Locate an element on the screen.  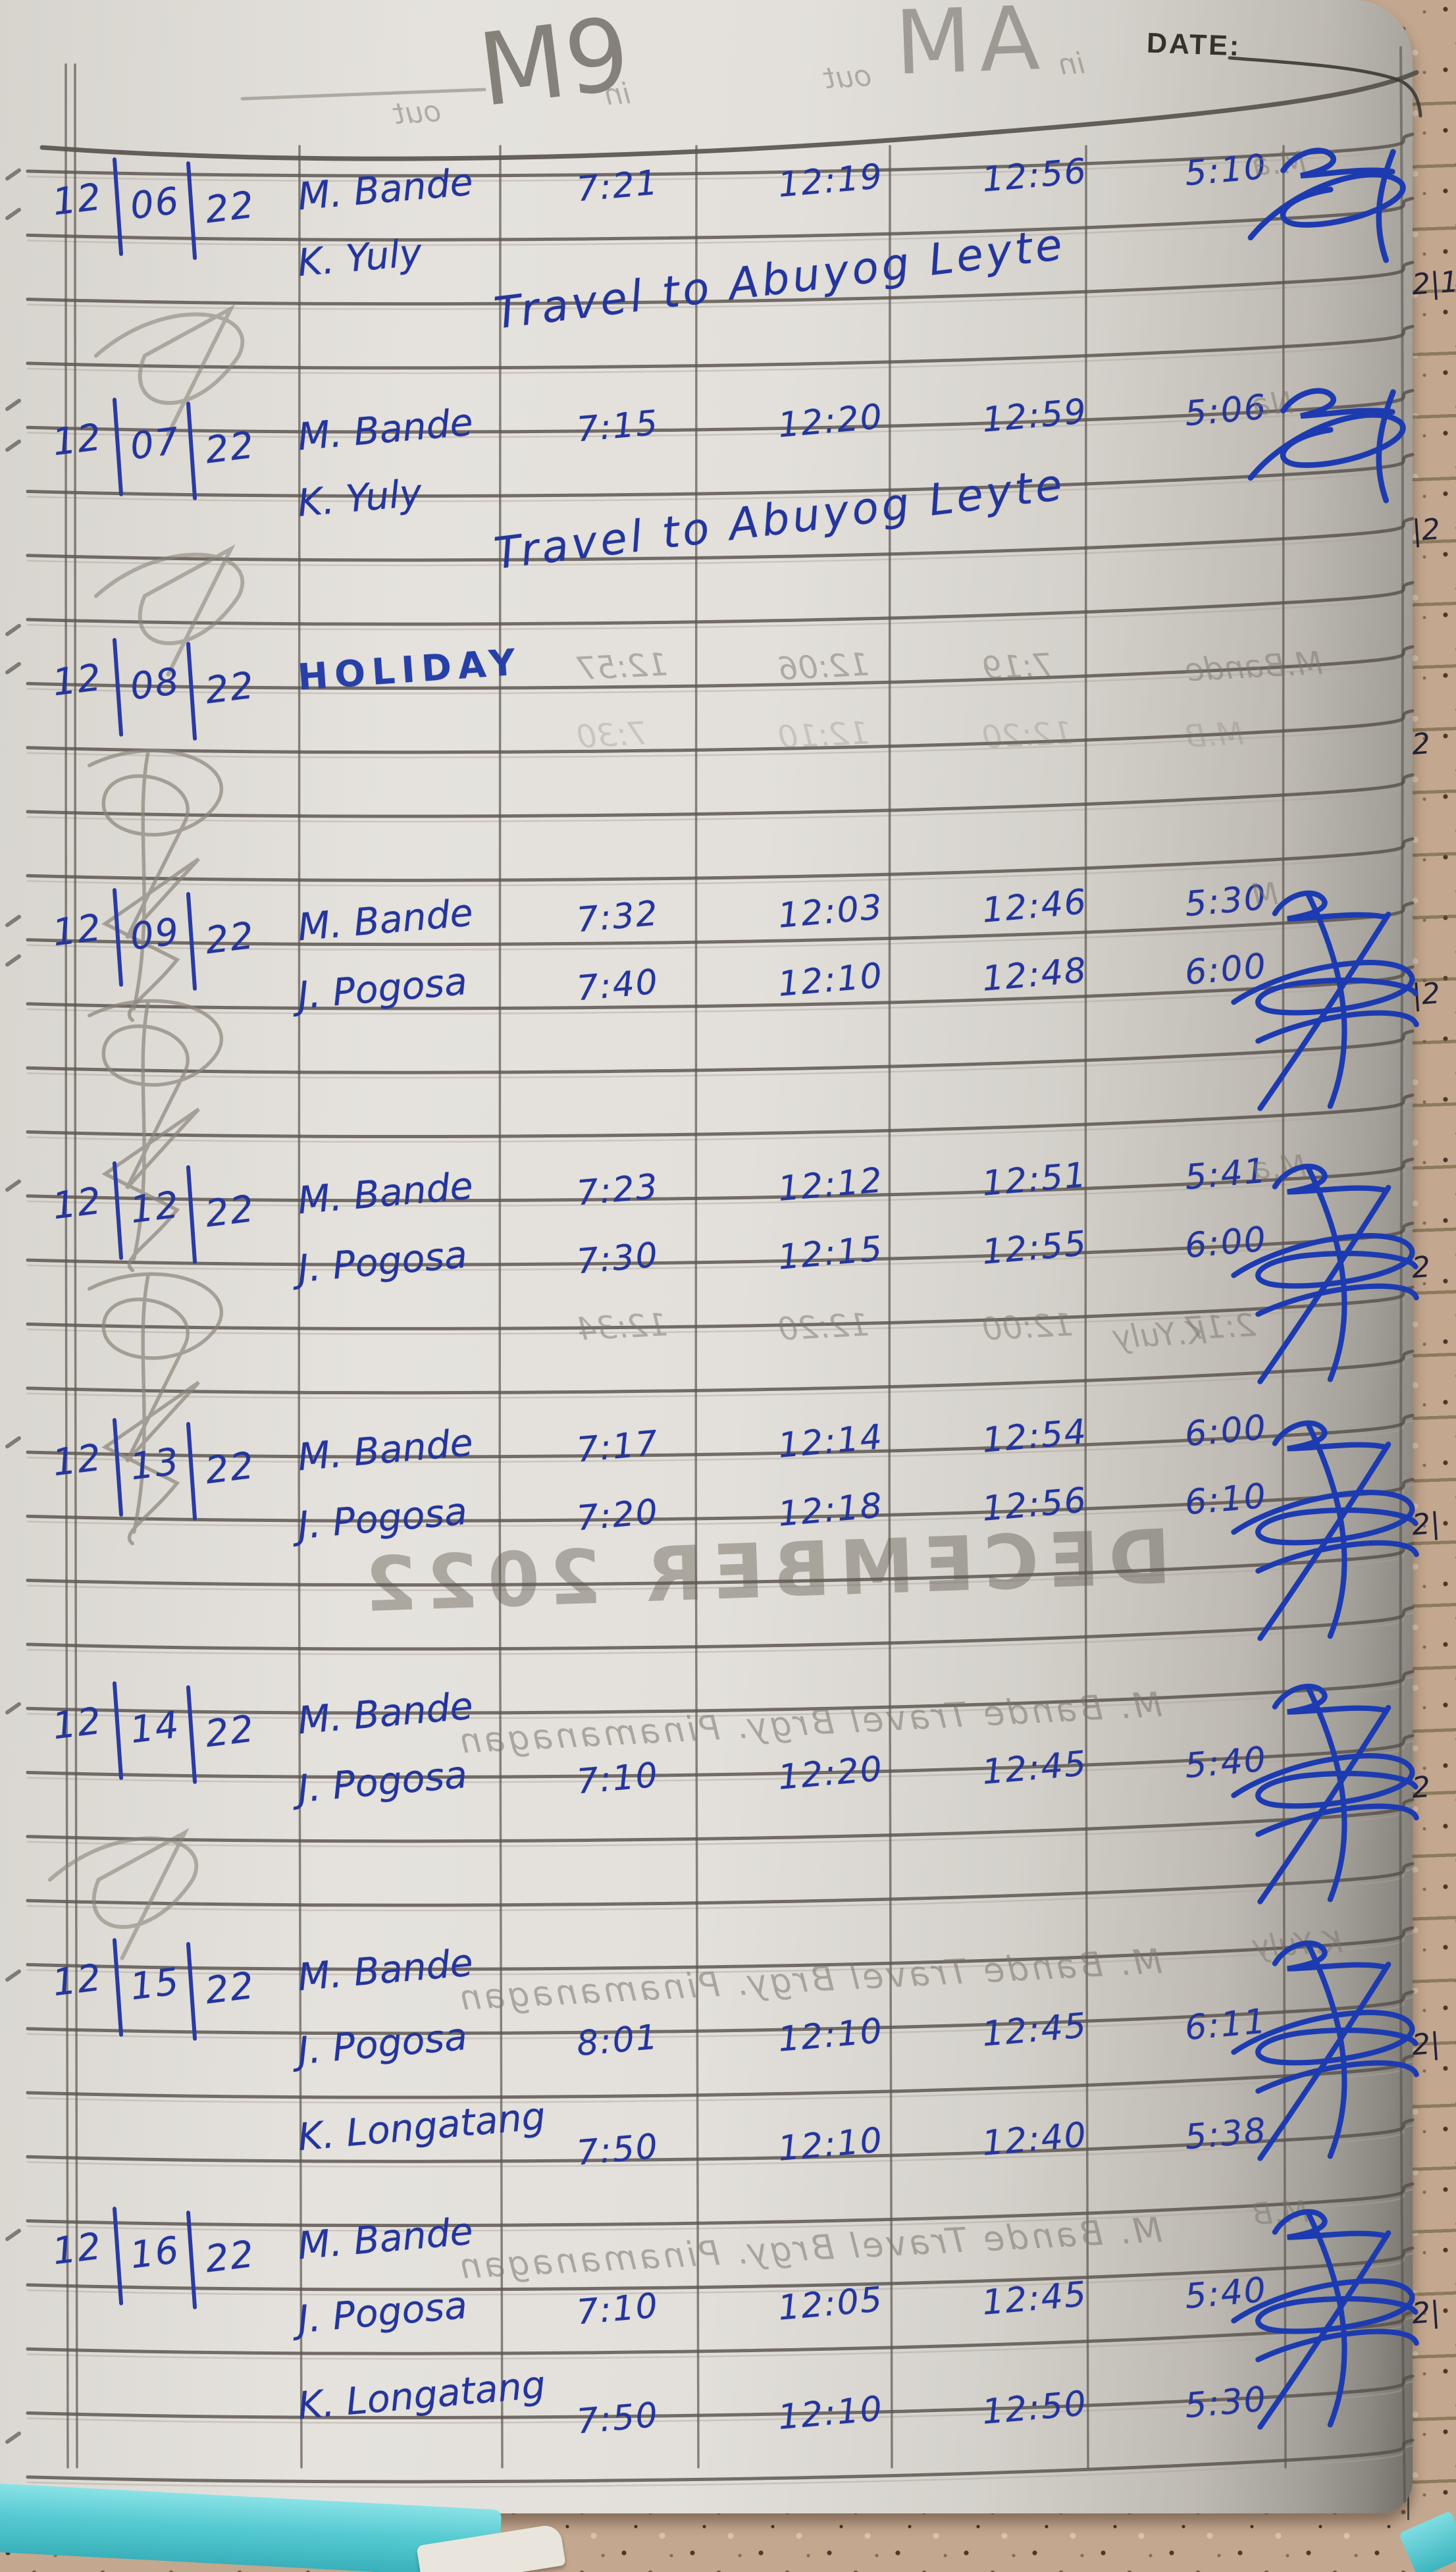
time-entry: 7:23 is located at coordinates (618, 1190).